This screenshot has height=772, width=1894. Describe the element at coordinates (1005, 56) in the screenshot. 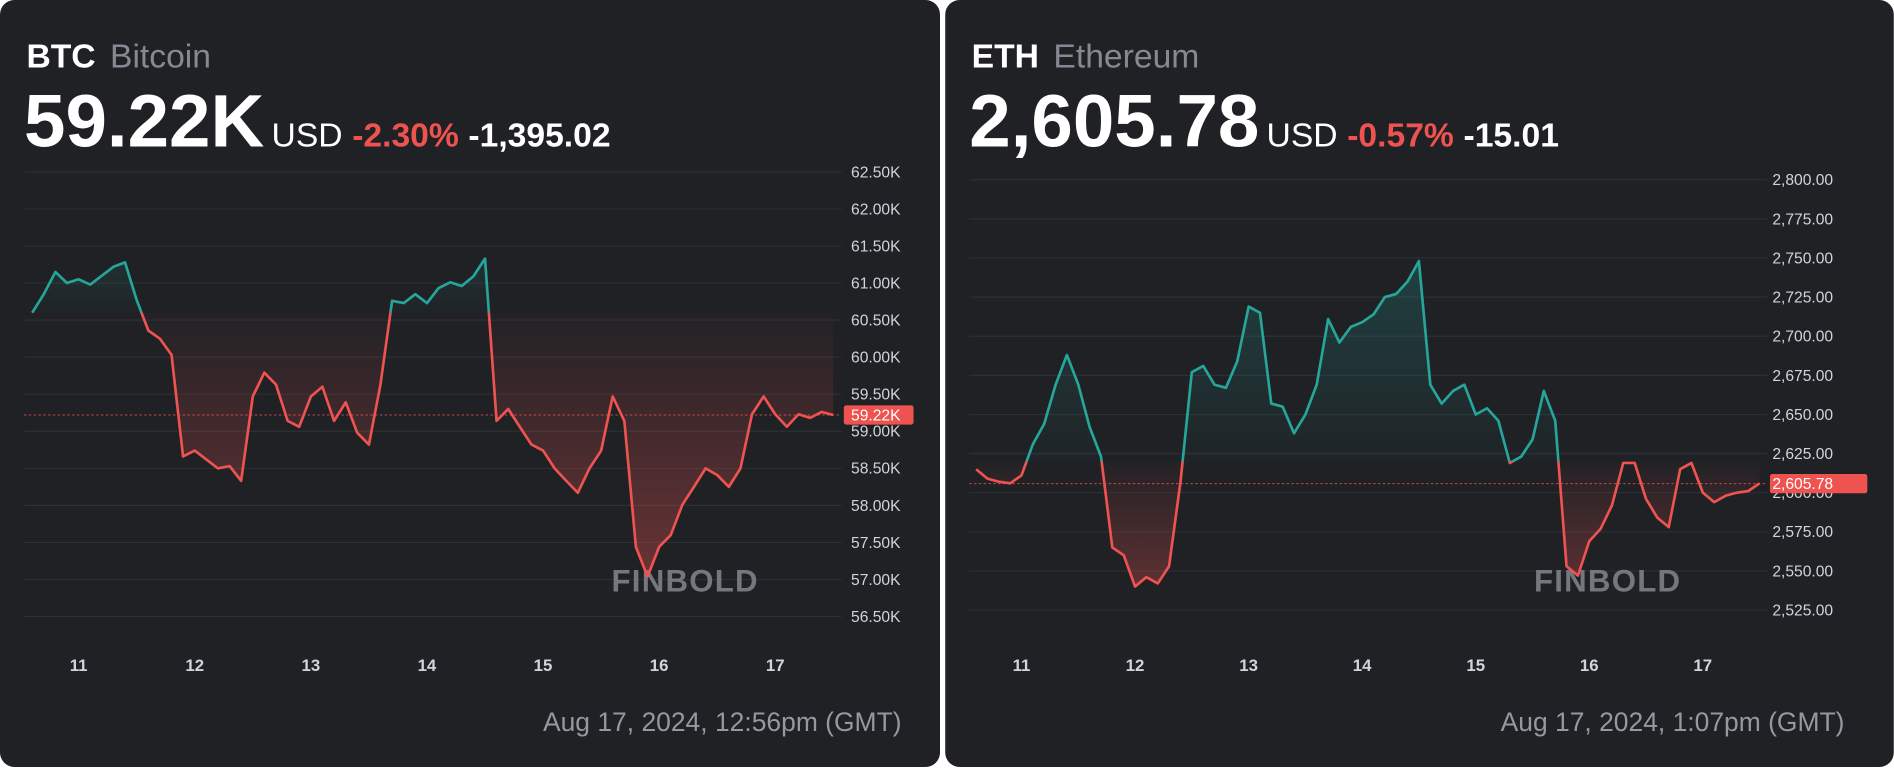

I see `ticker: ETH` at that location.